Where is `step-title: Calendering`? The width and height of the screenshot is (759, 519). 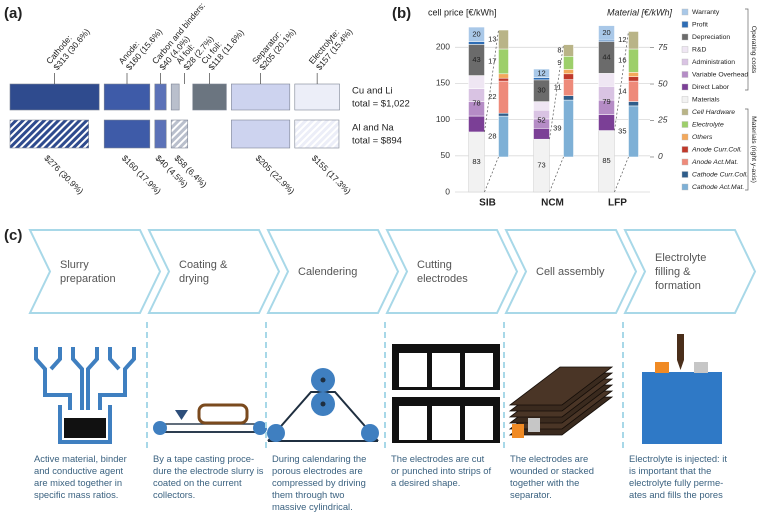 step-title: Calendering is located at coordinates (328, 271).